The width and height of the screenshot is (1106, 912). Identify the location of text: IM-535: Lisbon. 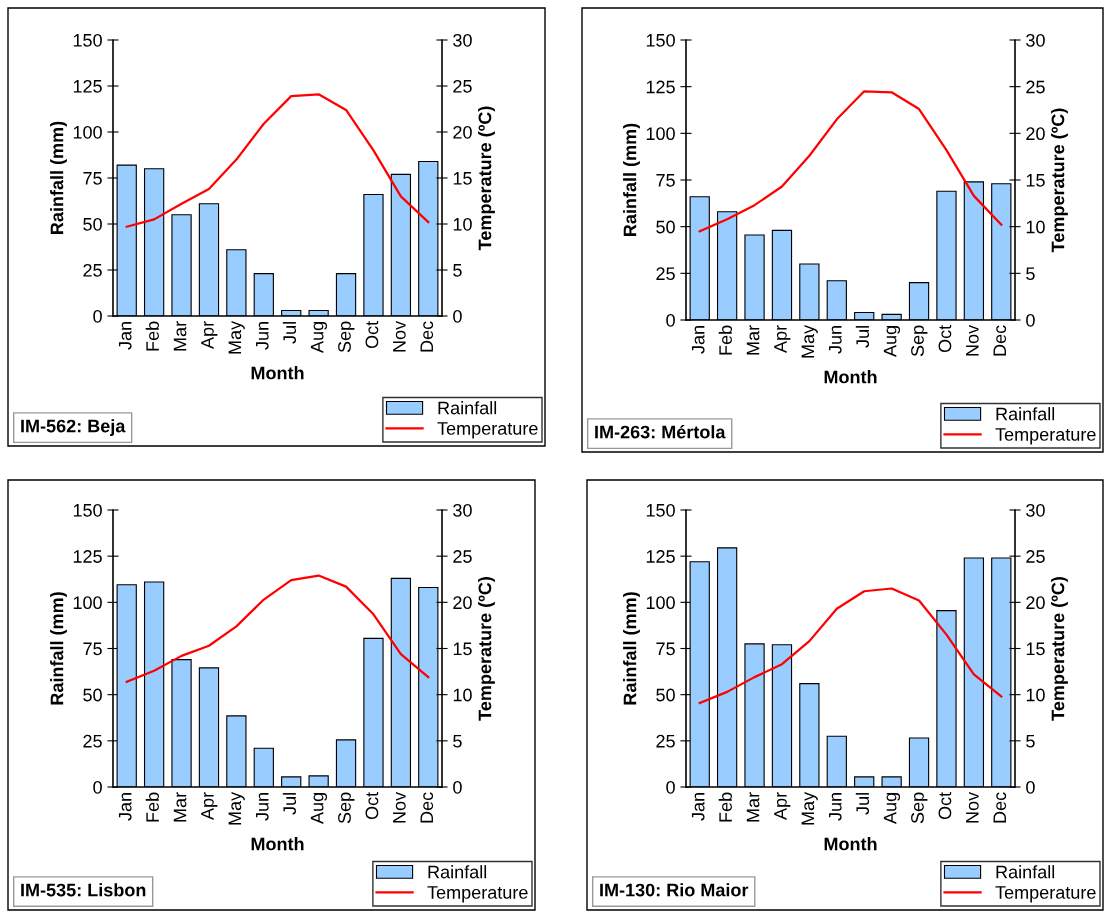
(83, 890).